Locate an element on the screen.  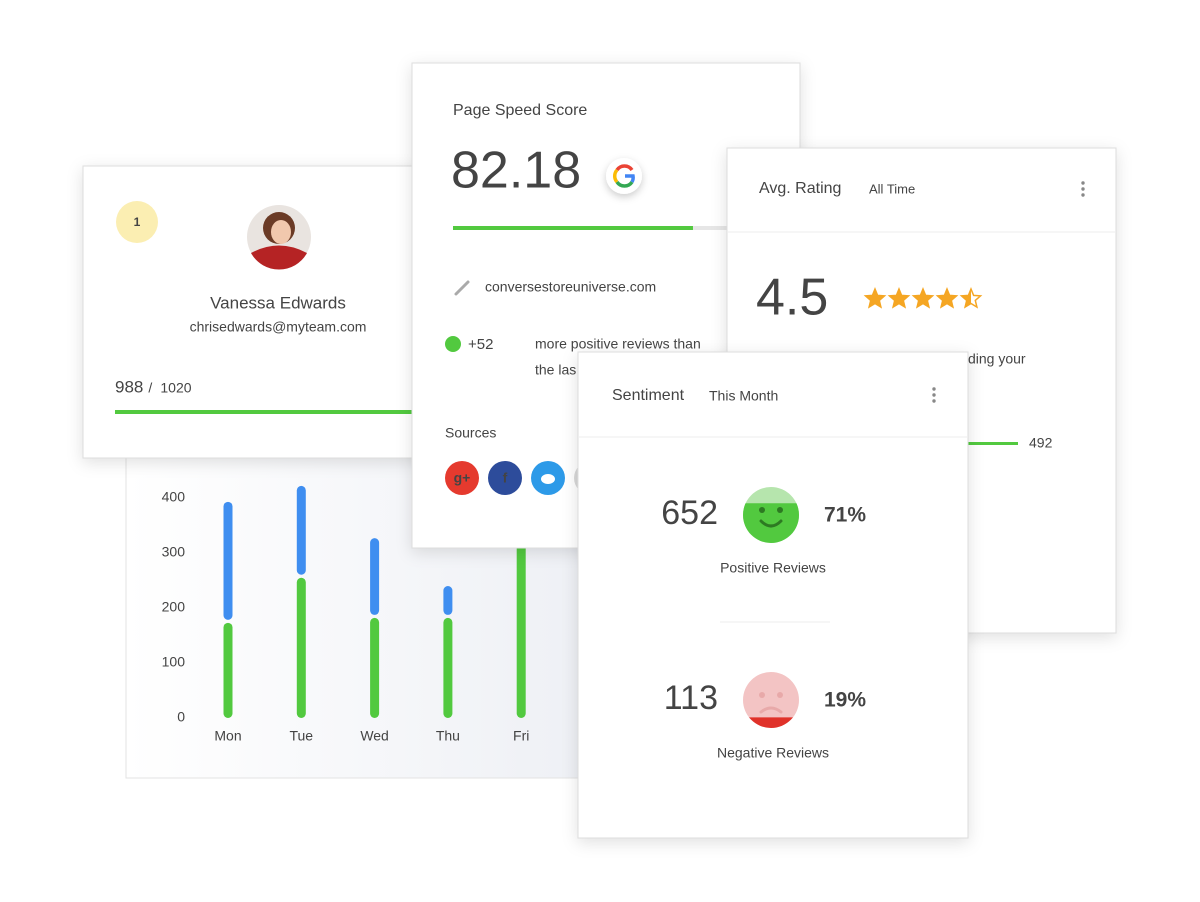
x-tick-label: Thu is located at coordinates (448, 736).